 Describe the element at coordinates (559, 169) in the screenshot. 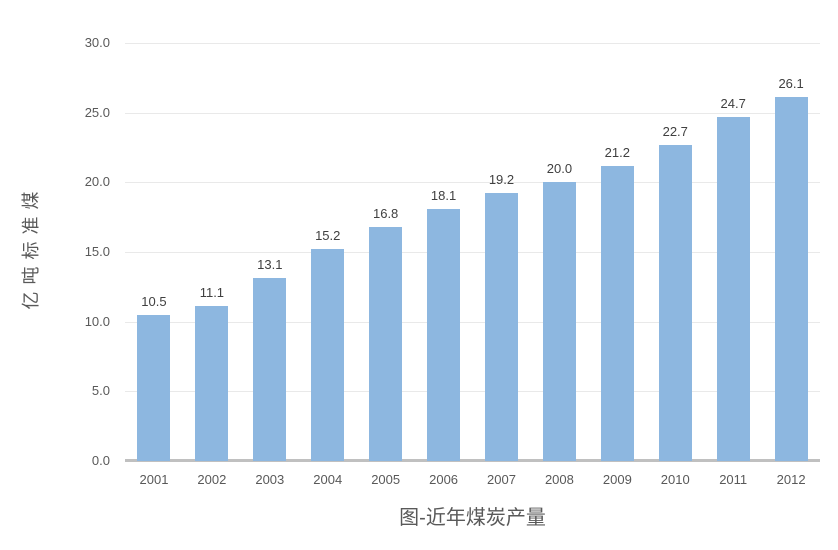

I see `bar-data-label: 20.0` at that location.